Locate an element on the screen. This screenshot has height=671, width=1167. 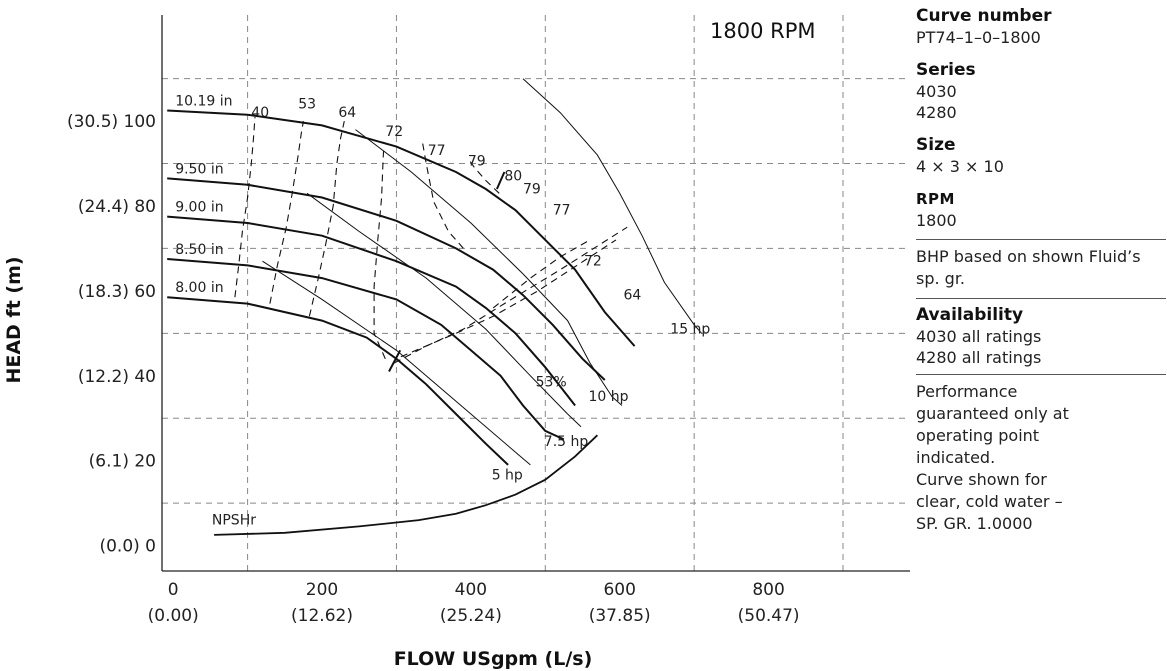
availability-value: 4030 all ratings is located at coordinates (979, 336).